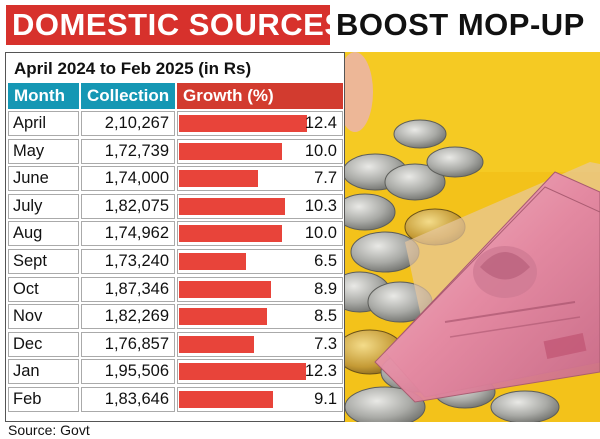  I want to click on collection-cell: 1,87,346, so click(128, 289).